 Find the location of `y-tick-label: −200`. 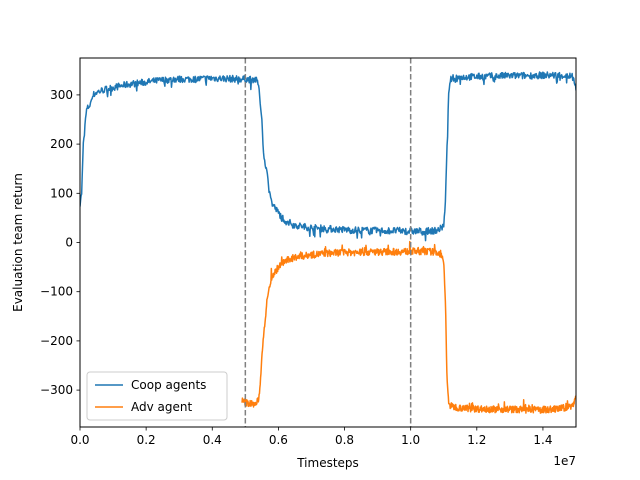

y-tick-label: −200 is located at coordinates (56, 341).